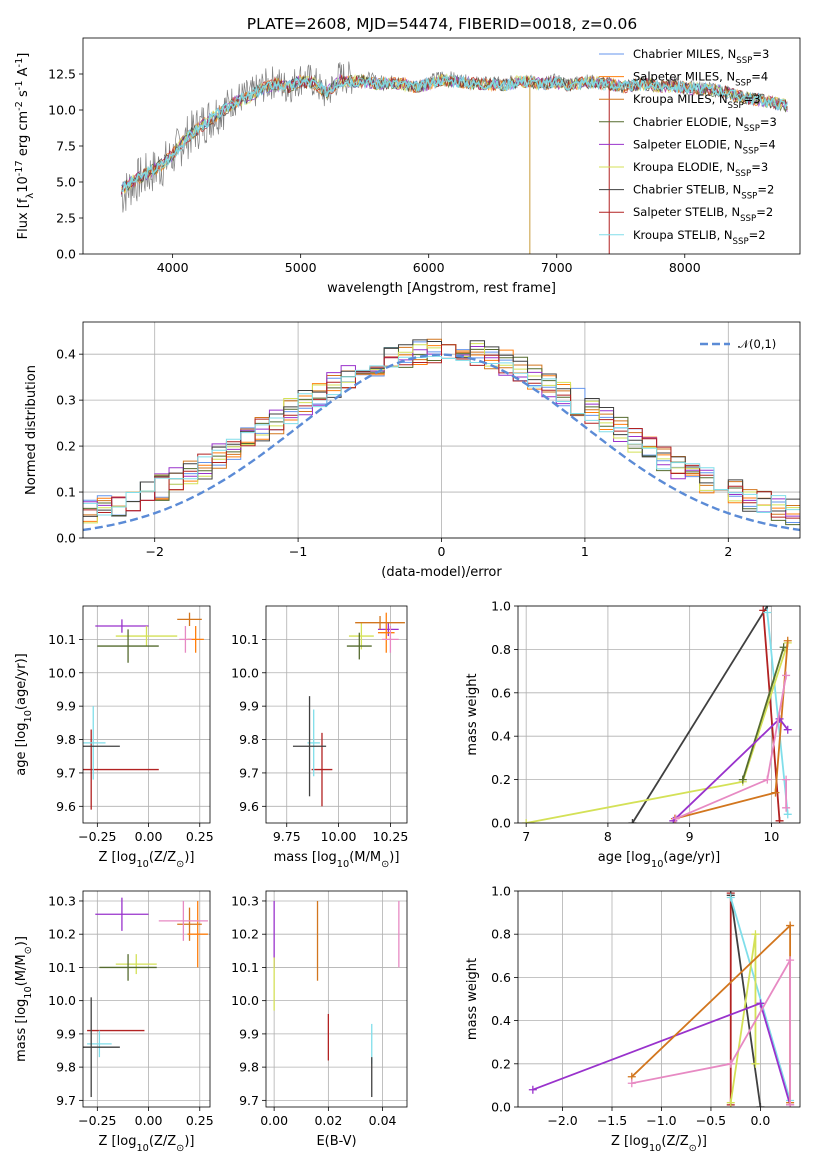 Image resolution: width=819 pixels, height=1174 pixels. What do you see at coordinates (705, 124) in the screenshot?
I see `legend-entry-label: Chabrier ELODIE, NSSP=3` at bounding box center [705, 124].